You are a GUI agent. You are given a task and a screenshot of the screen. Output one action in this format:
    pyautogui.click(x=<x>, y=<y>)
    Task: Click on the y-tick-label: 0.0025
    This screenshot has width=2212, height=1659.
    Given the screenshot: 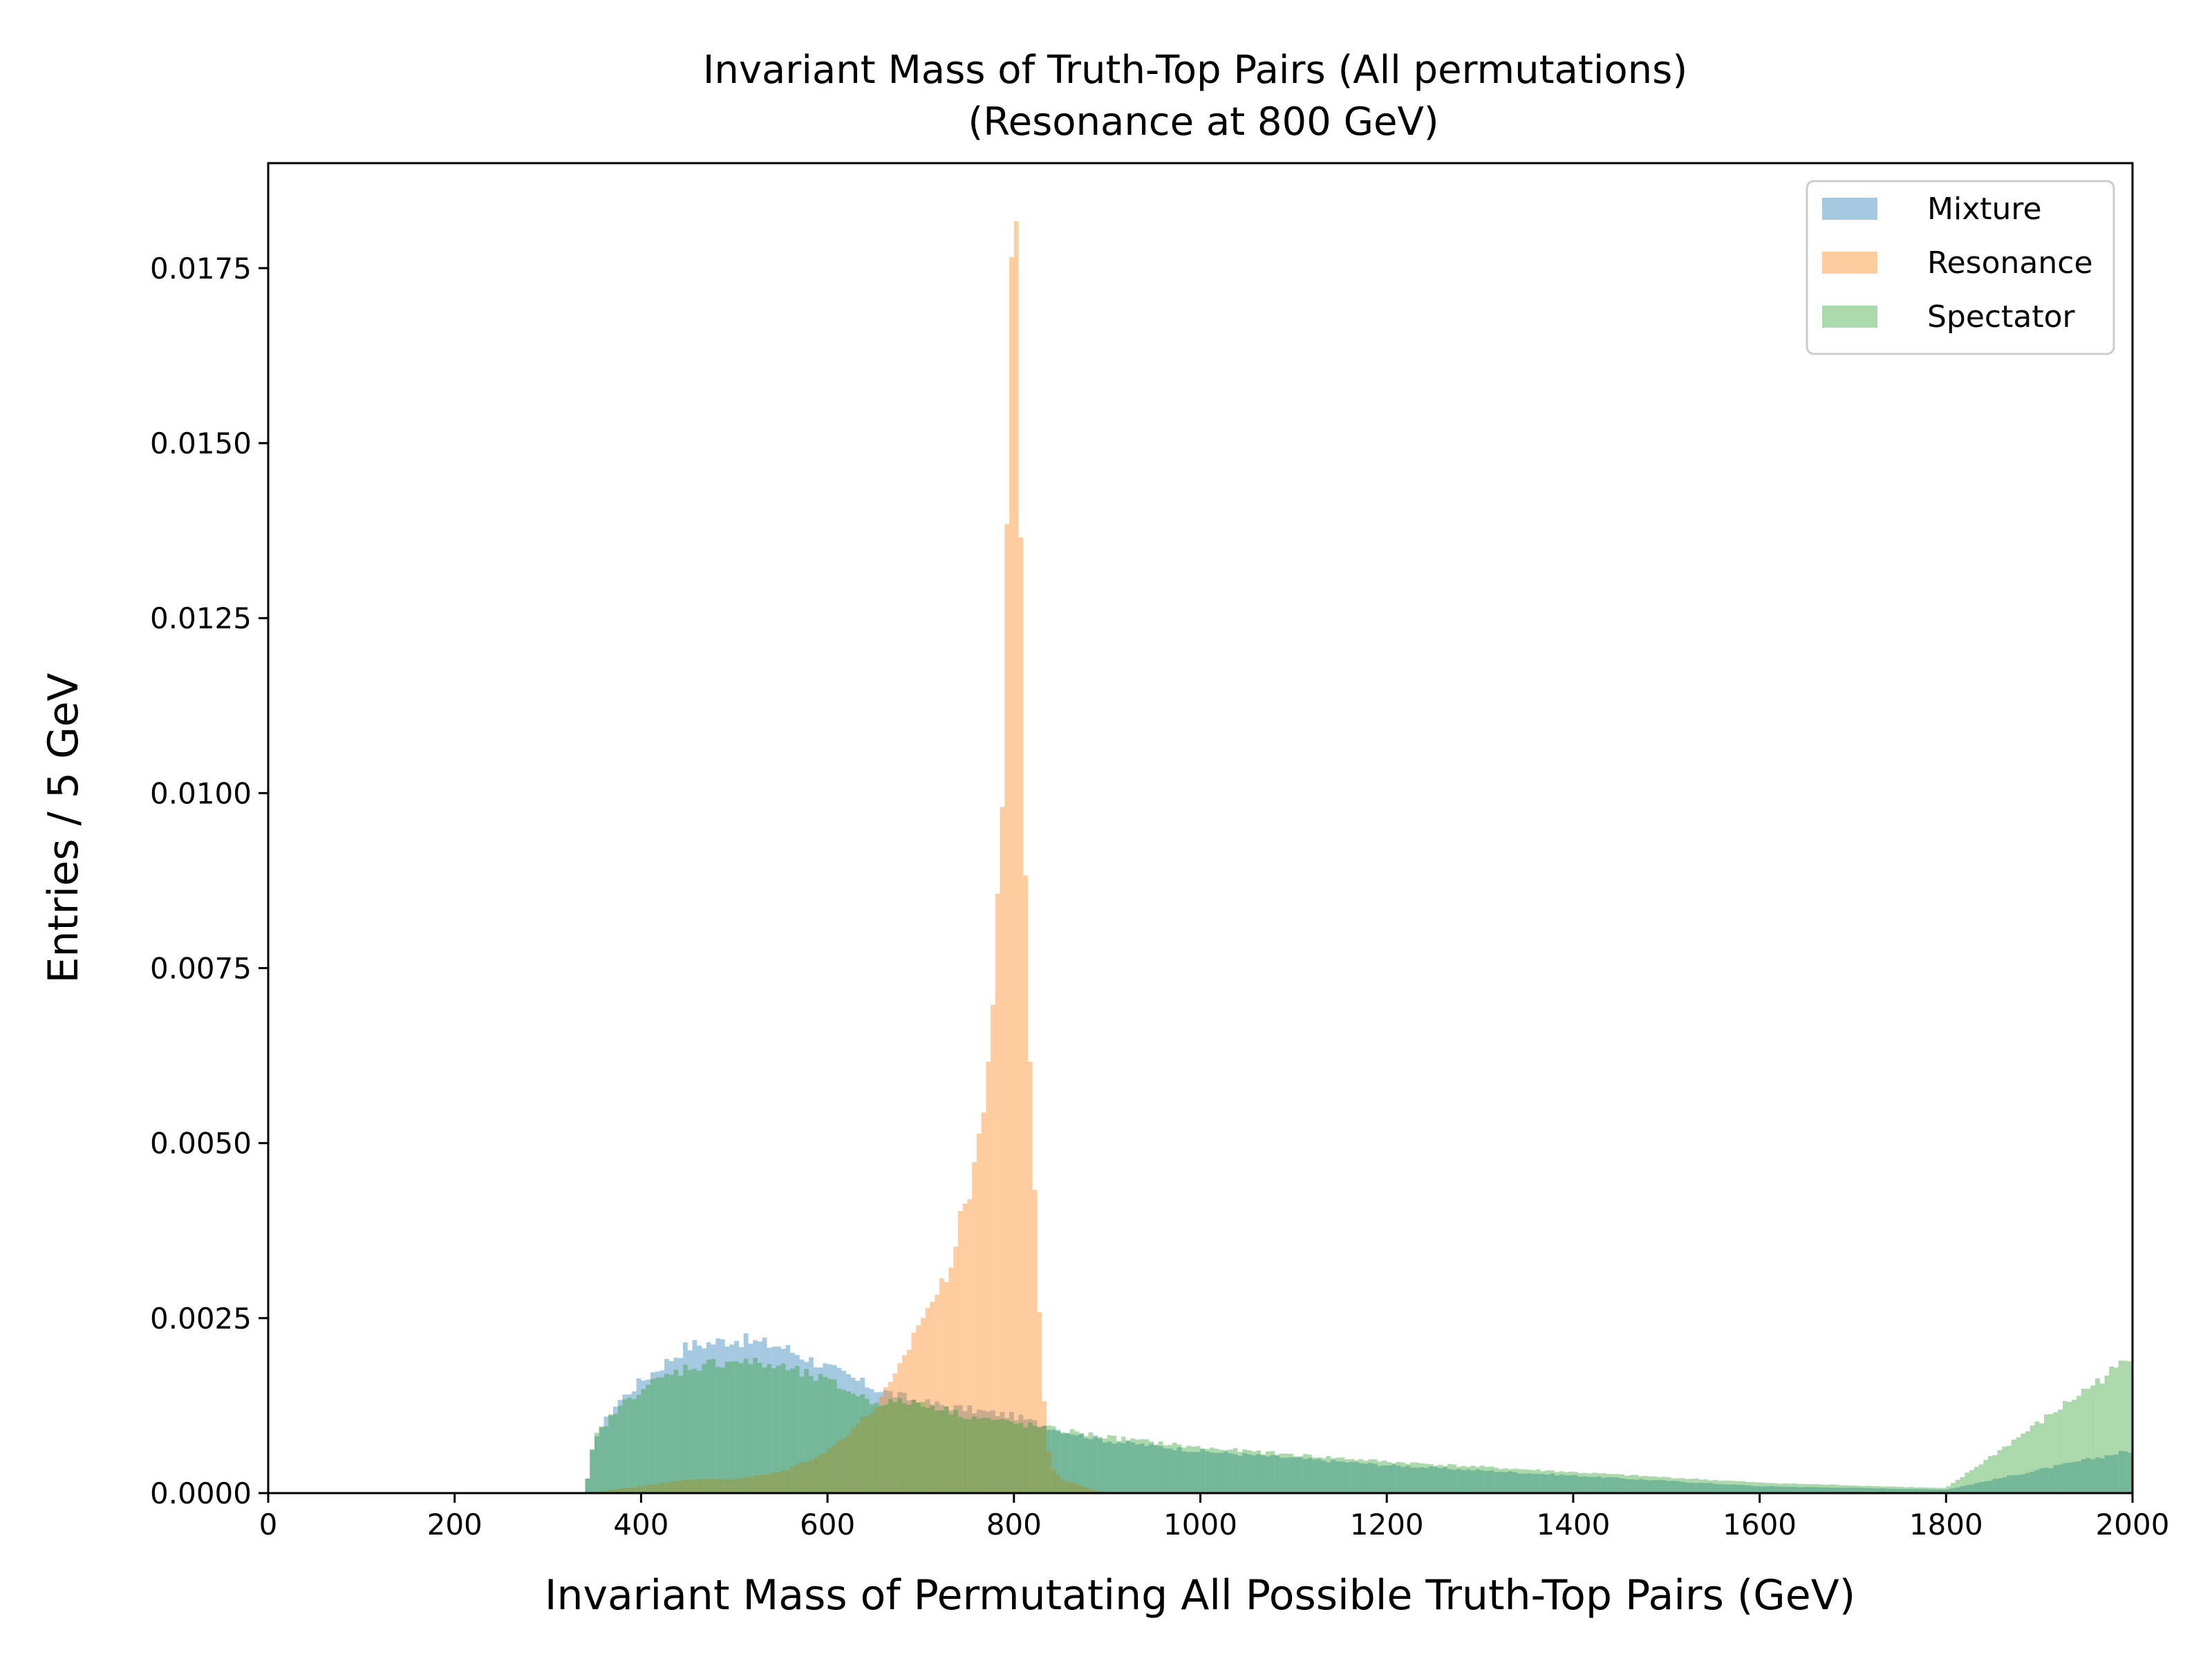 What is the action you would take?
    pyautogui.click(x=201, y=1318)
    